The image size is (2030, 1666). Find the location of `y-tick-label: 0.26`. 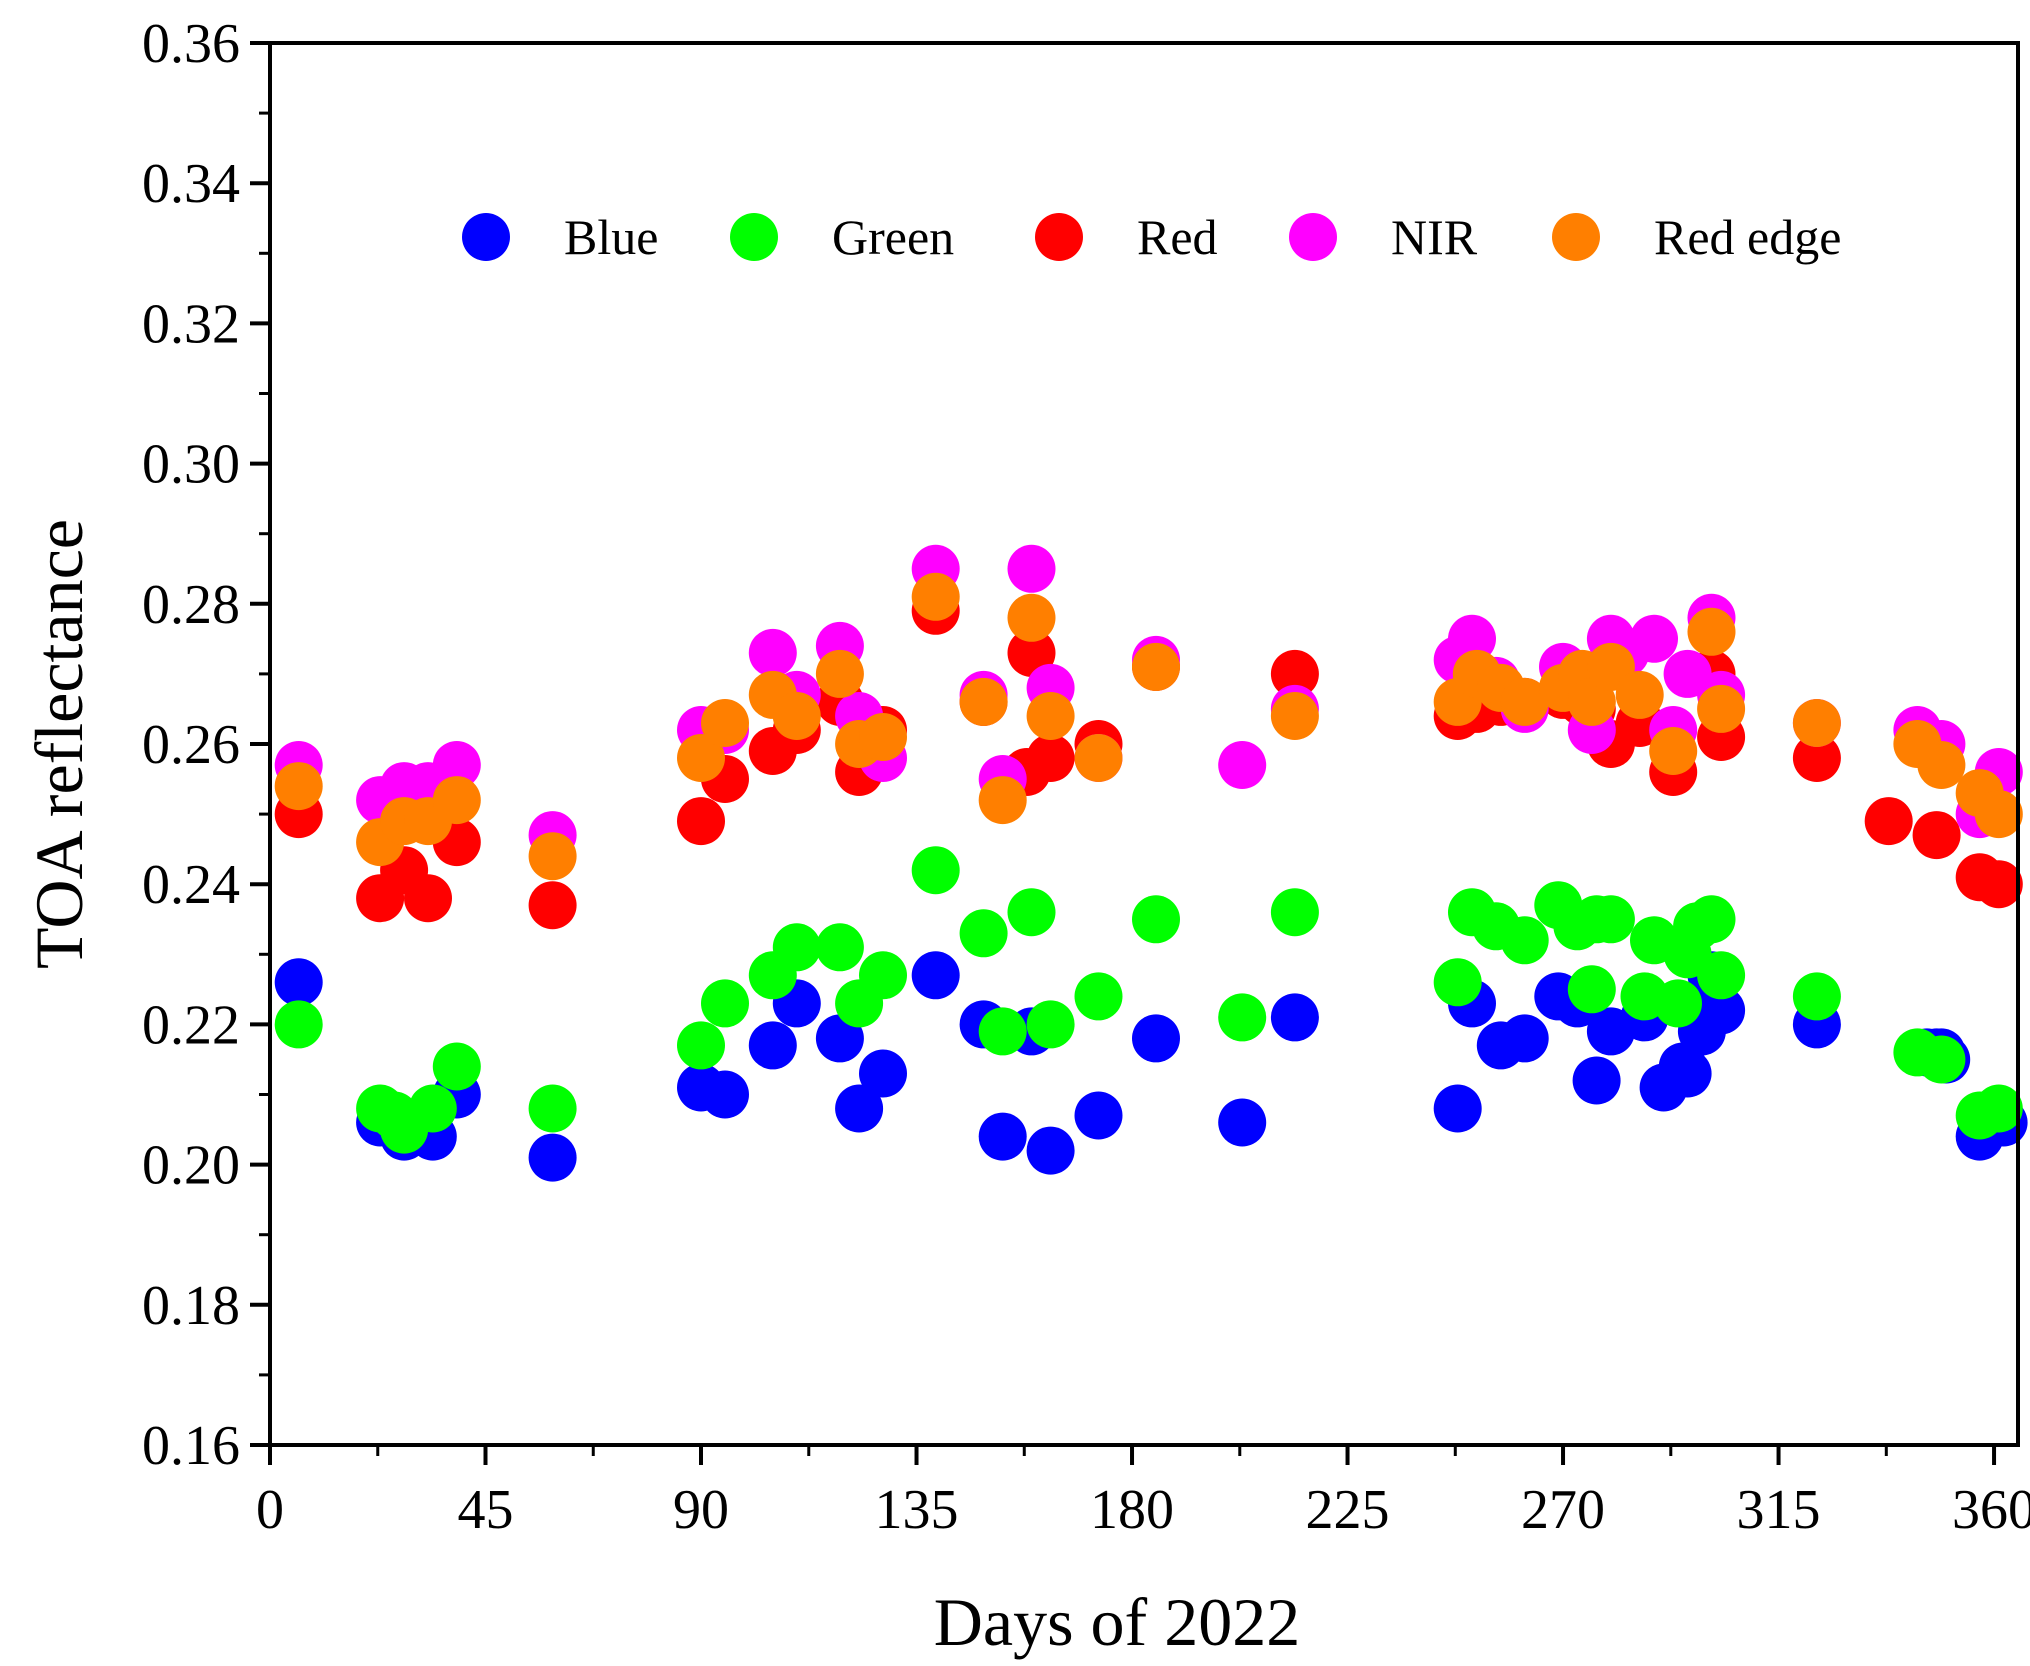

y-tick-label: 0.26 is located at coordinates (191, 745).